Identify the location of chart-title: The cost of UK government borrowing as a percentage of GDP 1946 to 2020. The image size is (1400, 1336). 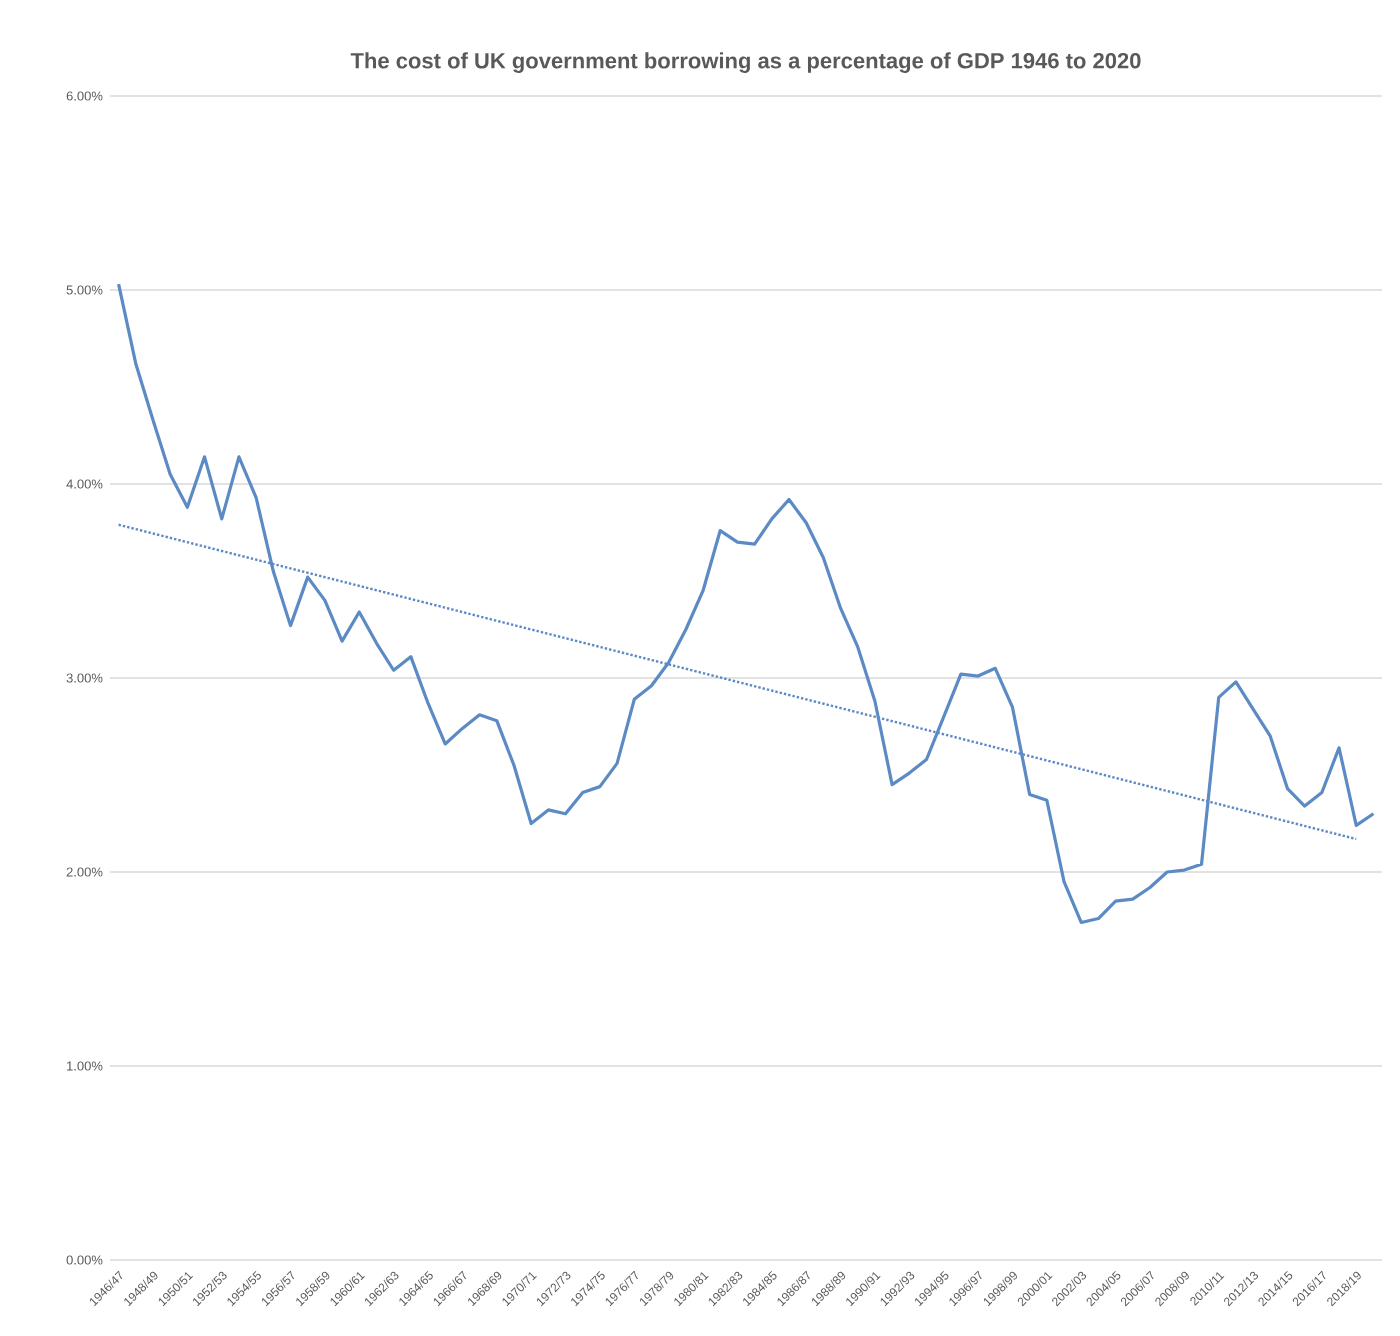
(745, 62).